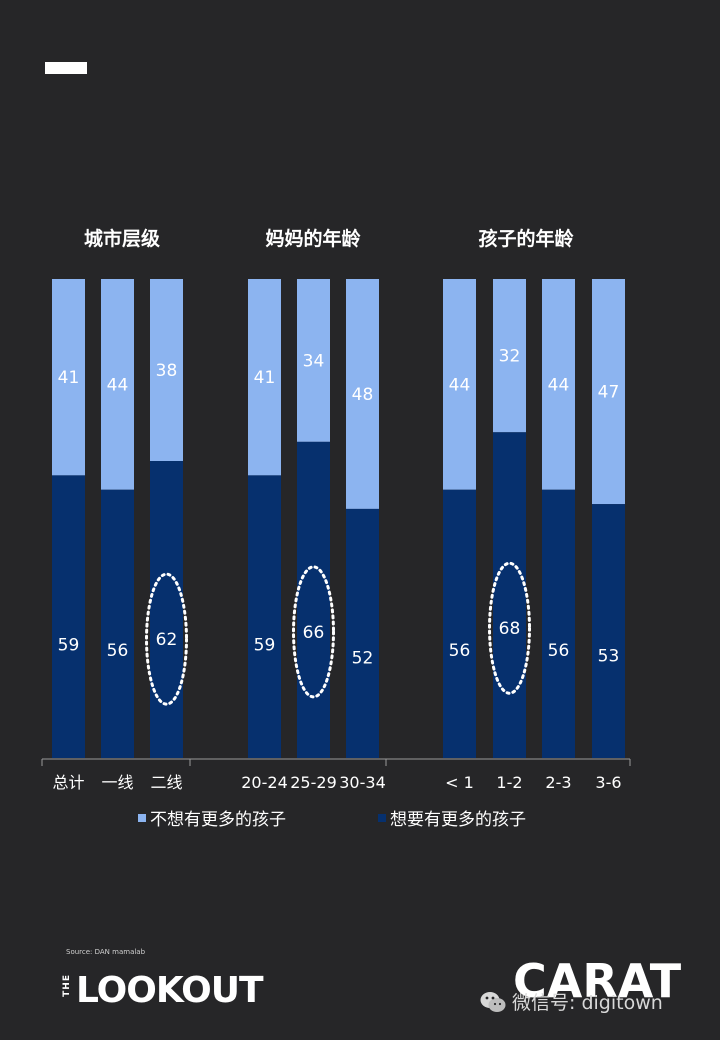  I want to click on category-label-1-1: 总计, so click(68, 782).